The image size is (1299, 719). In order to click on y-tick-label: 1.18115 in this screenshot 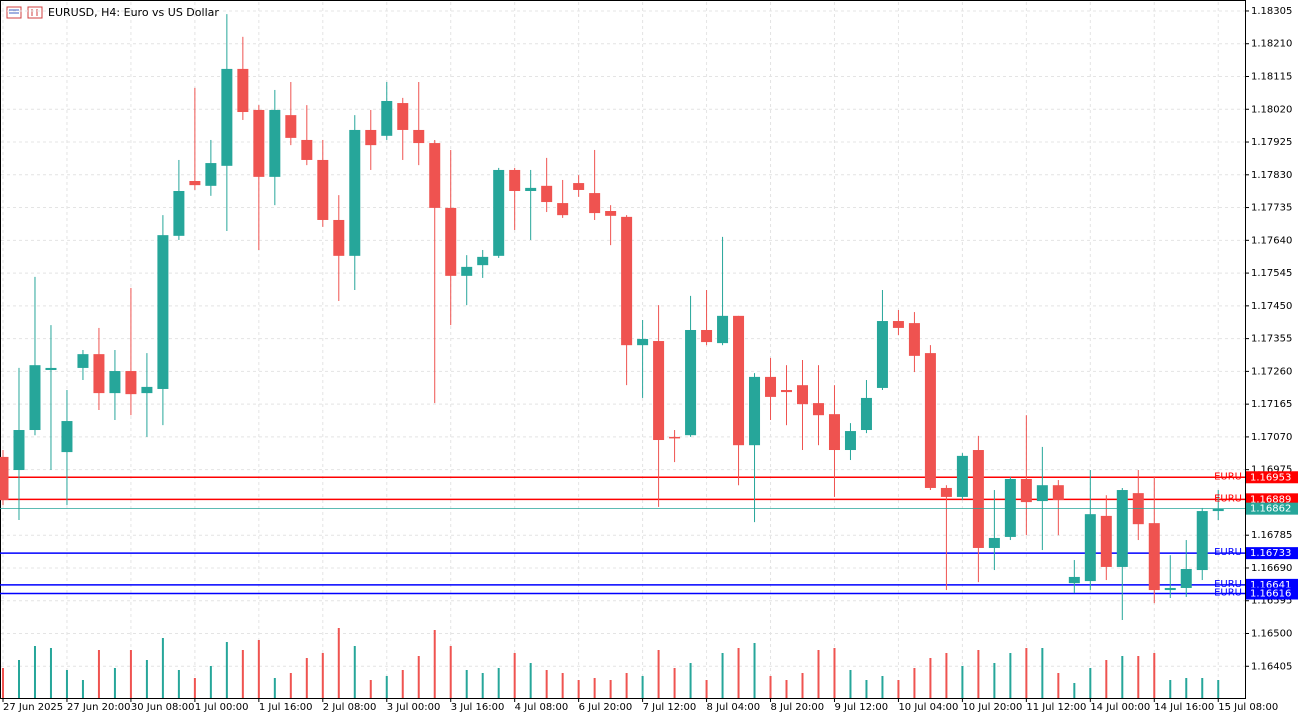, I will do `click(1271, 76)`.